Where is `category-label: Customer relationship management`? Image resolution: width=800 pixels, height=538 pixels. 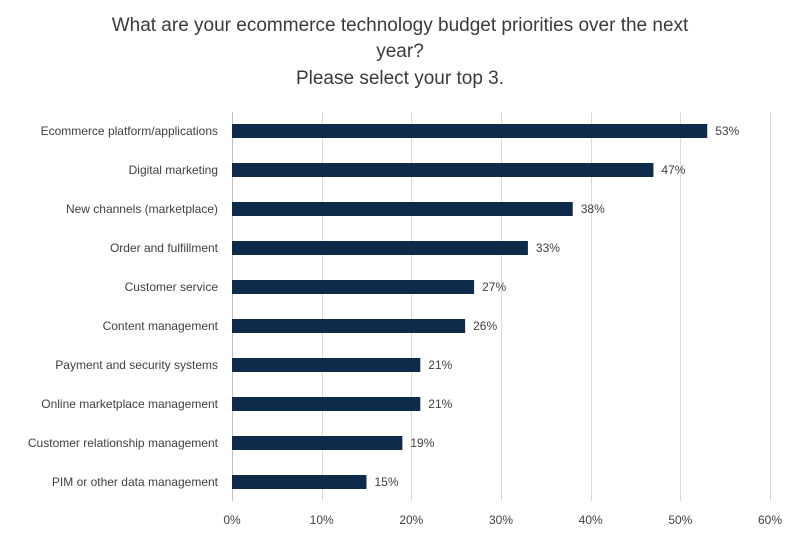 category-label: Customer relationship management is located at coordinates (123, 443).